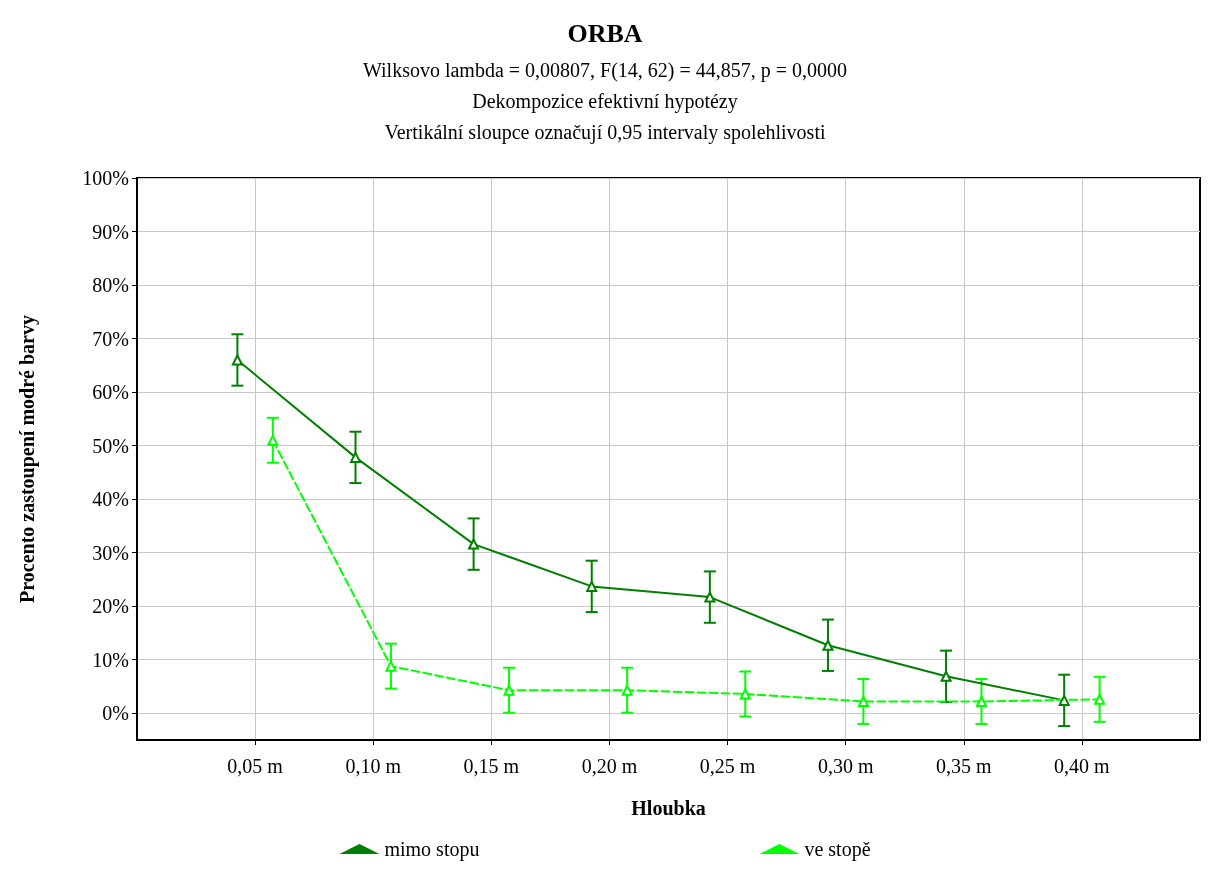  Describe the element at coordinates (668, 808) in the screenshot. I see `x-axis-title: Hloubka` at that location.